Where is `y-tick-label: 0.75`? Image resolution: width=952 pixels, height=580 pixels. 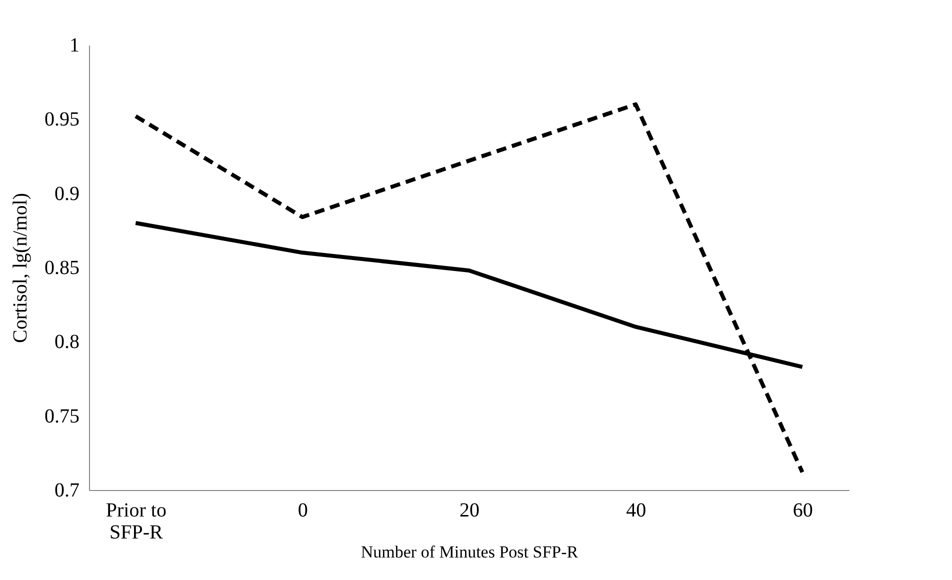 y-tick-label: 0.75 is located at coordinates (62, 416).